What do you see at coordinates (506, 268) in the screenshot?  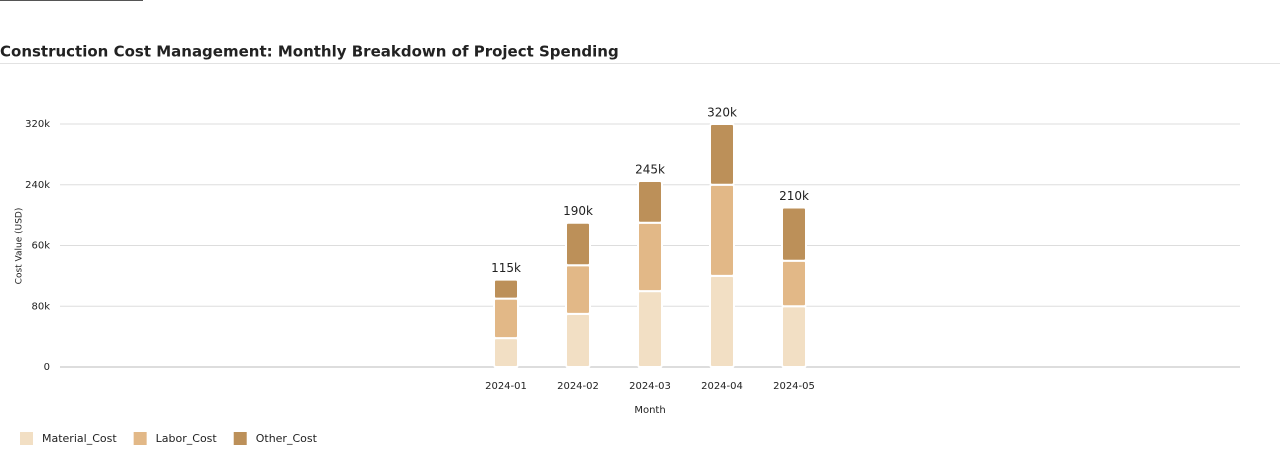 I see `total-label: 115k` at bounding box center [506, 268].